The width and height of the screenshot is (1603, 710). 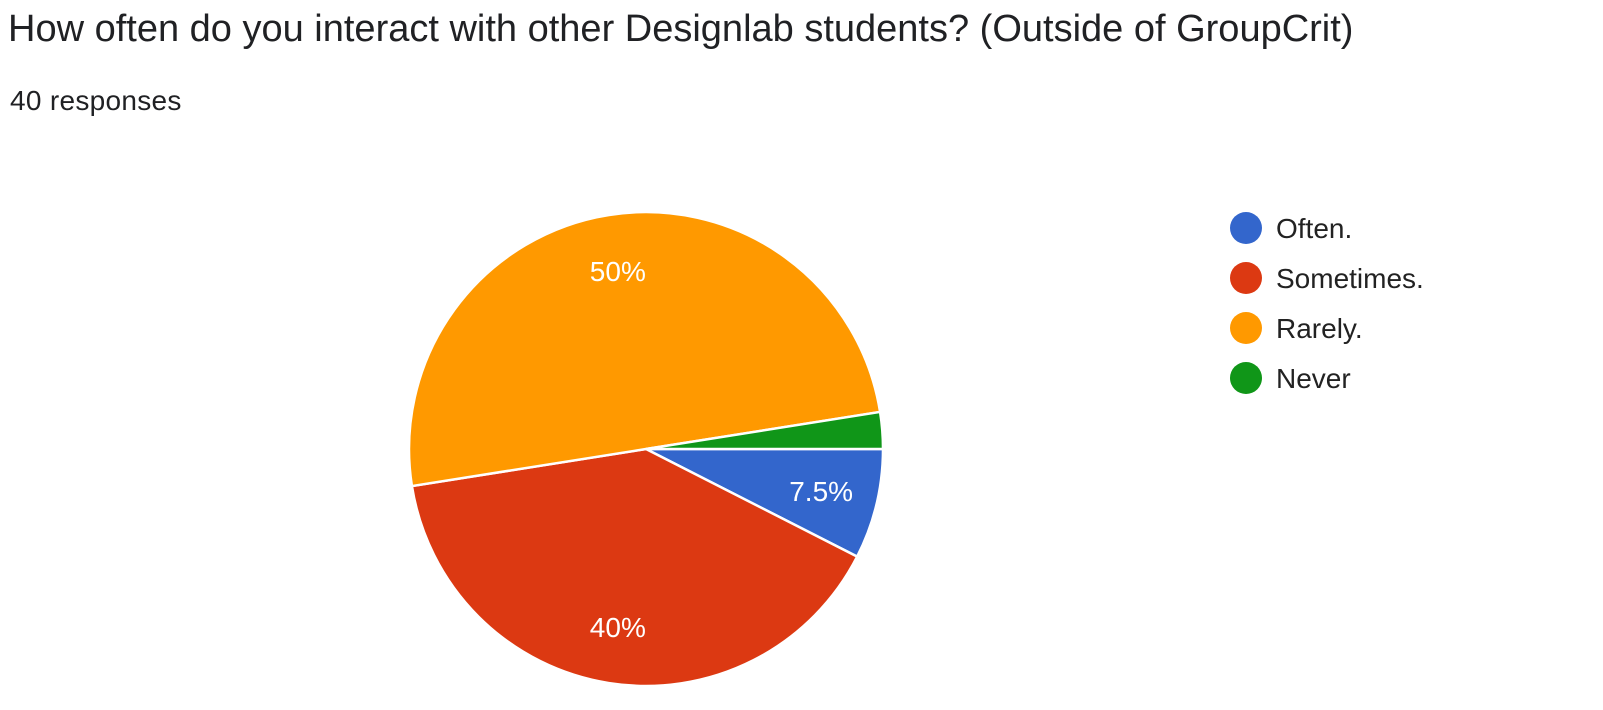 What do you see at coordinates (1246, 378) in the screenshot?
I see `legend-swatch-never` at bounding box center [1246, 378].